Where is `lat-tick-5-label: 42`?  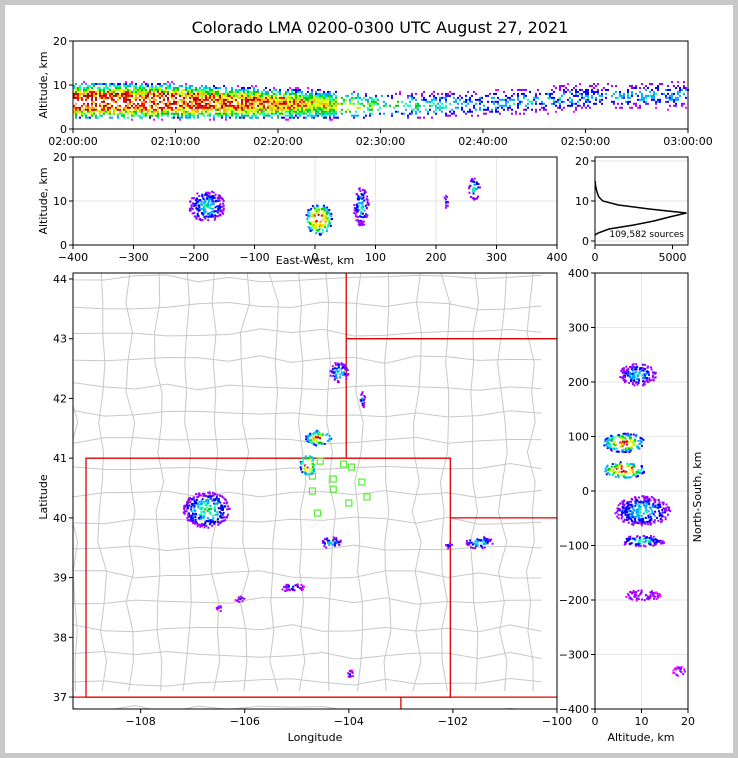
lat-tick-5-label: 42 is located at coordinates (60, 398).